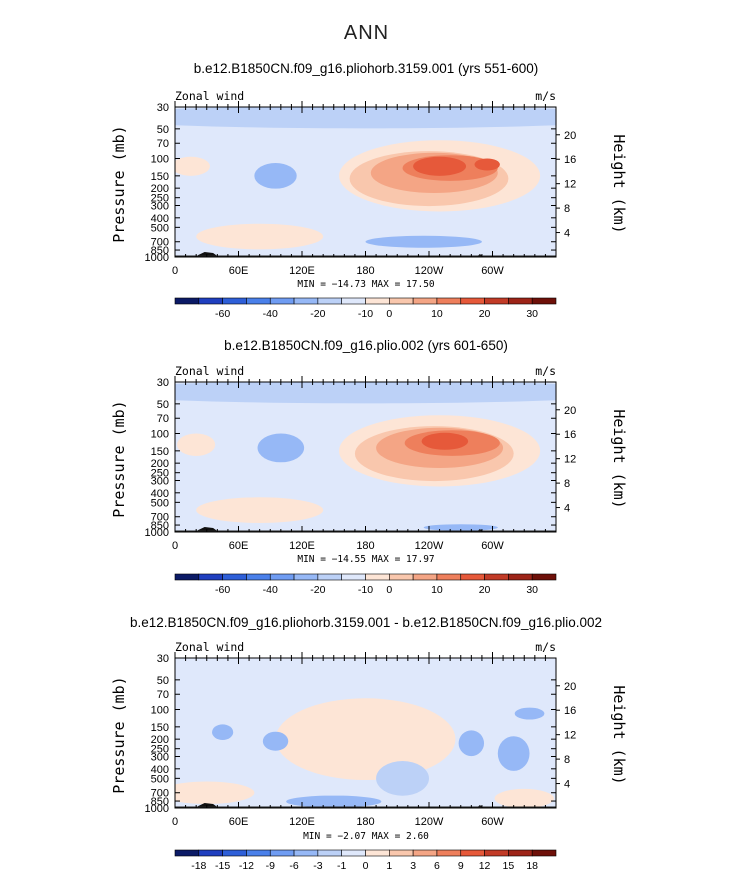 The height and width of the screenshot is (888, 733). What do you see at coordinates (437, 314) in the screenshot?
I see `colorbar-label: 10` at bounding box center [437, 314].